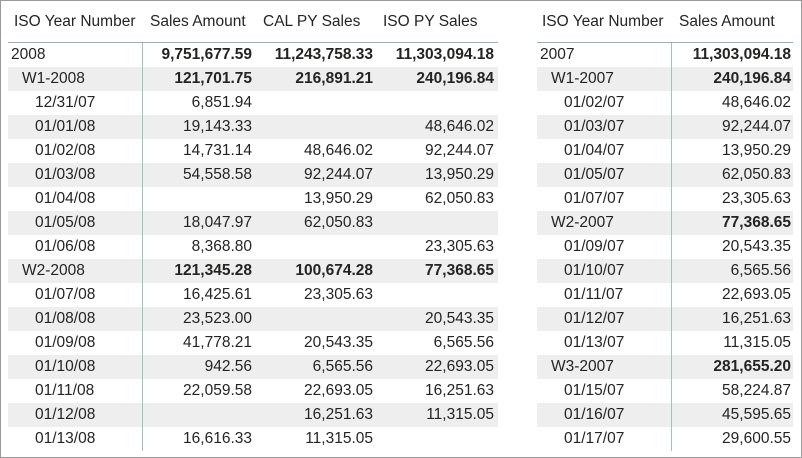 Image resolution: width=802 pixels, height=458 pixels. I want to click on table-row: W1-2007 240,196.84, so click(665, 79).